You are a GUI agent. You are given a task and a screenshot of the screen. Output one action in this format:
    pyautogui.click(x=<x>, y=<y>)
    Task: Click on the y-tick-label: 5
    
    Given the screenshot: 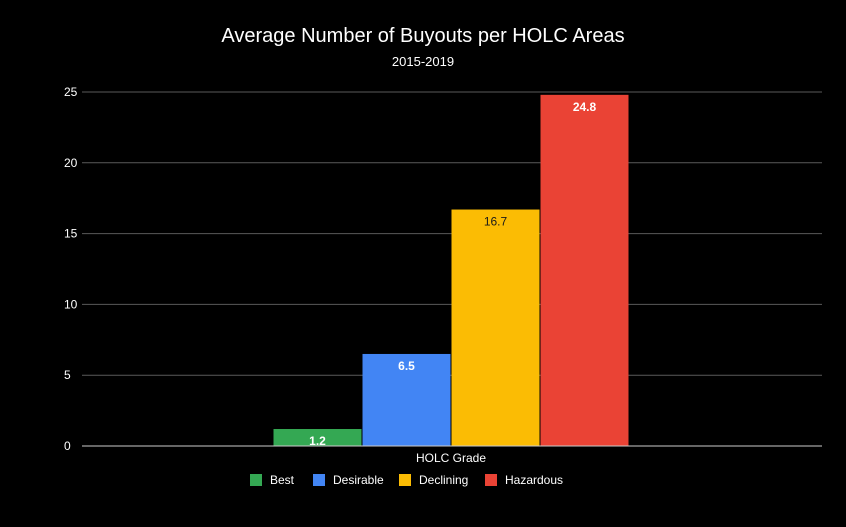 What is the action you would take?
    pyautogui.click(x=67, y=375)
    